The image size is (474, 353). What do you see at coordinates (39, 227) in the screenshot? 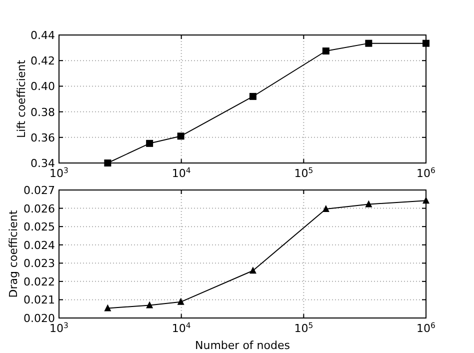
I see `y-tick-label: 0.025` at bounding box center [39, 227].